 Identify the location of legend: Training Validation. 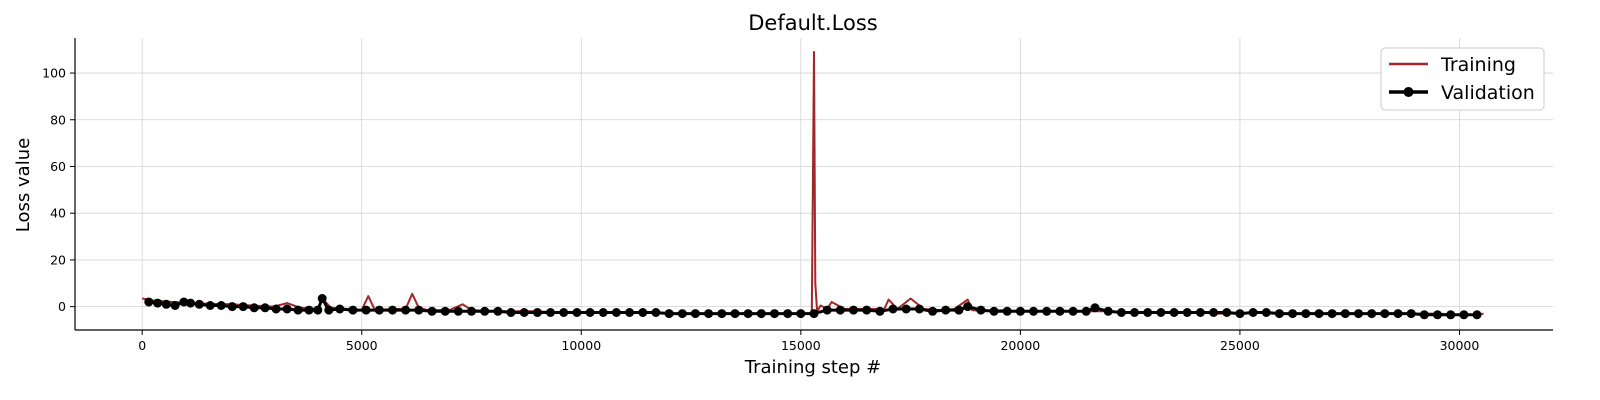
(1462, 79).